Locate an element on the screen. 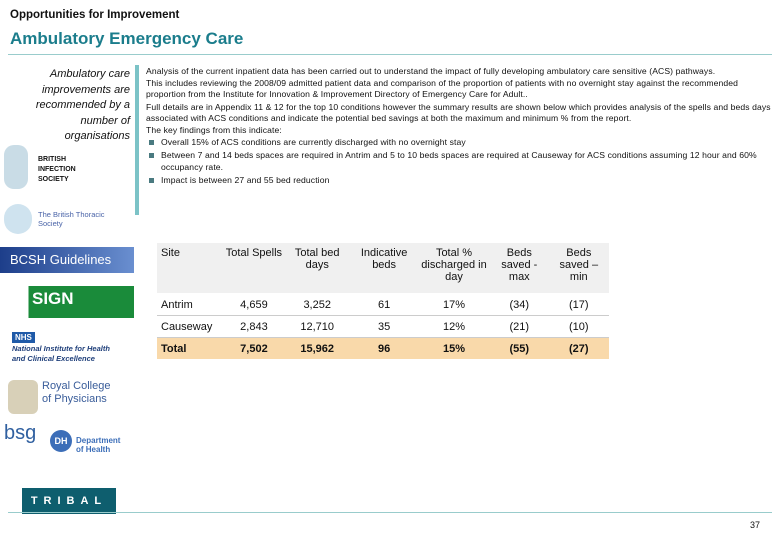 This screenshot has height=540, width=780. table-cell: 7,502 is located at coordinates (254, 348).